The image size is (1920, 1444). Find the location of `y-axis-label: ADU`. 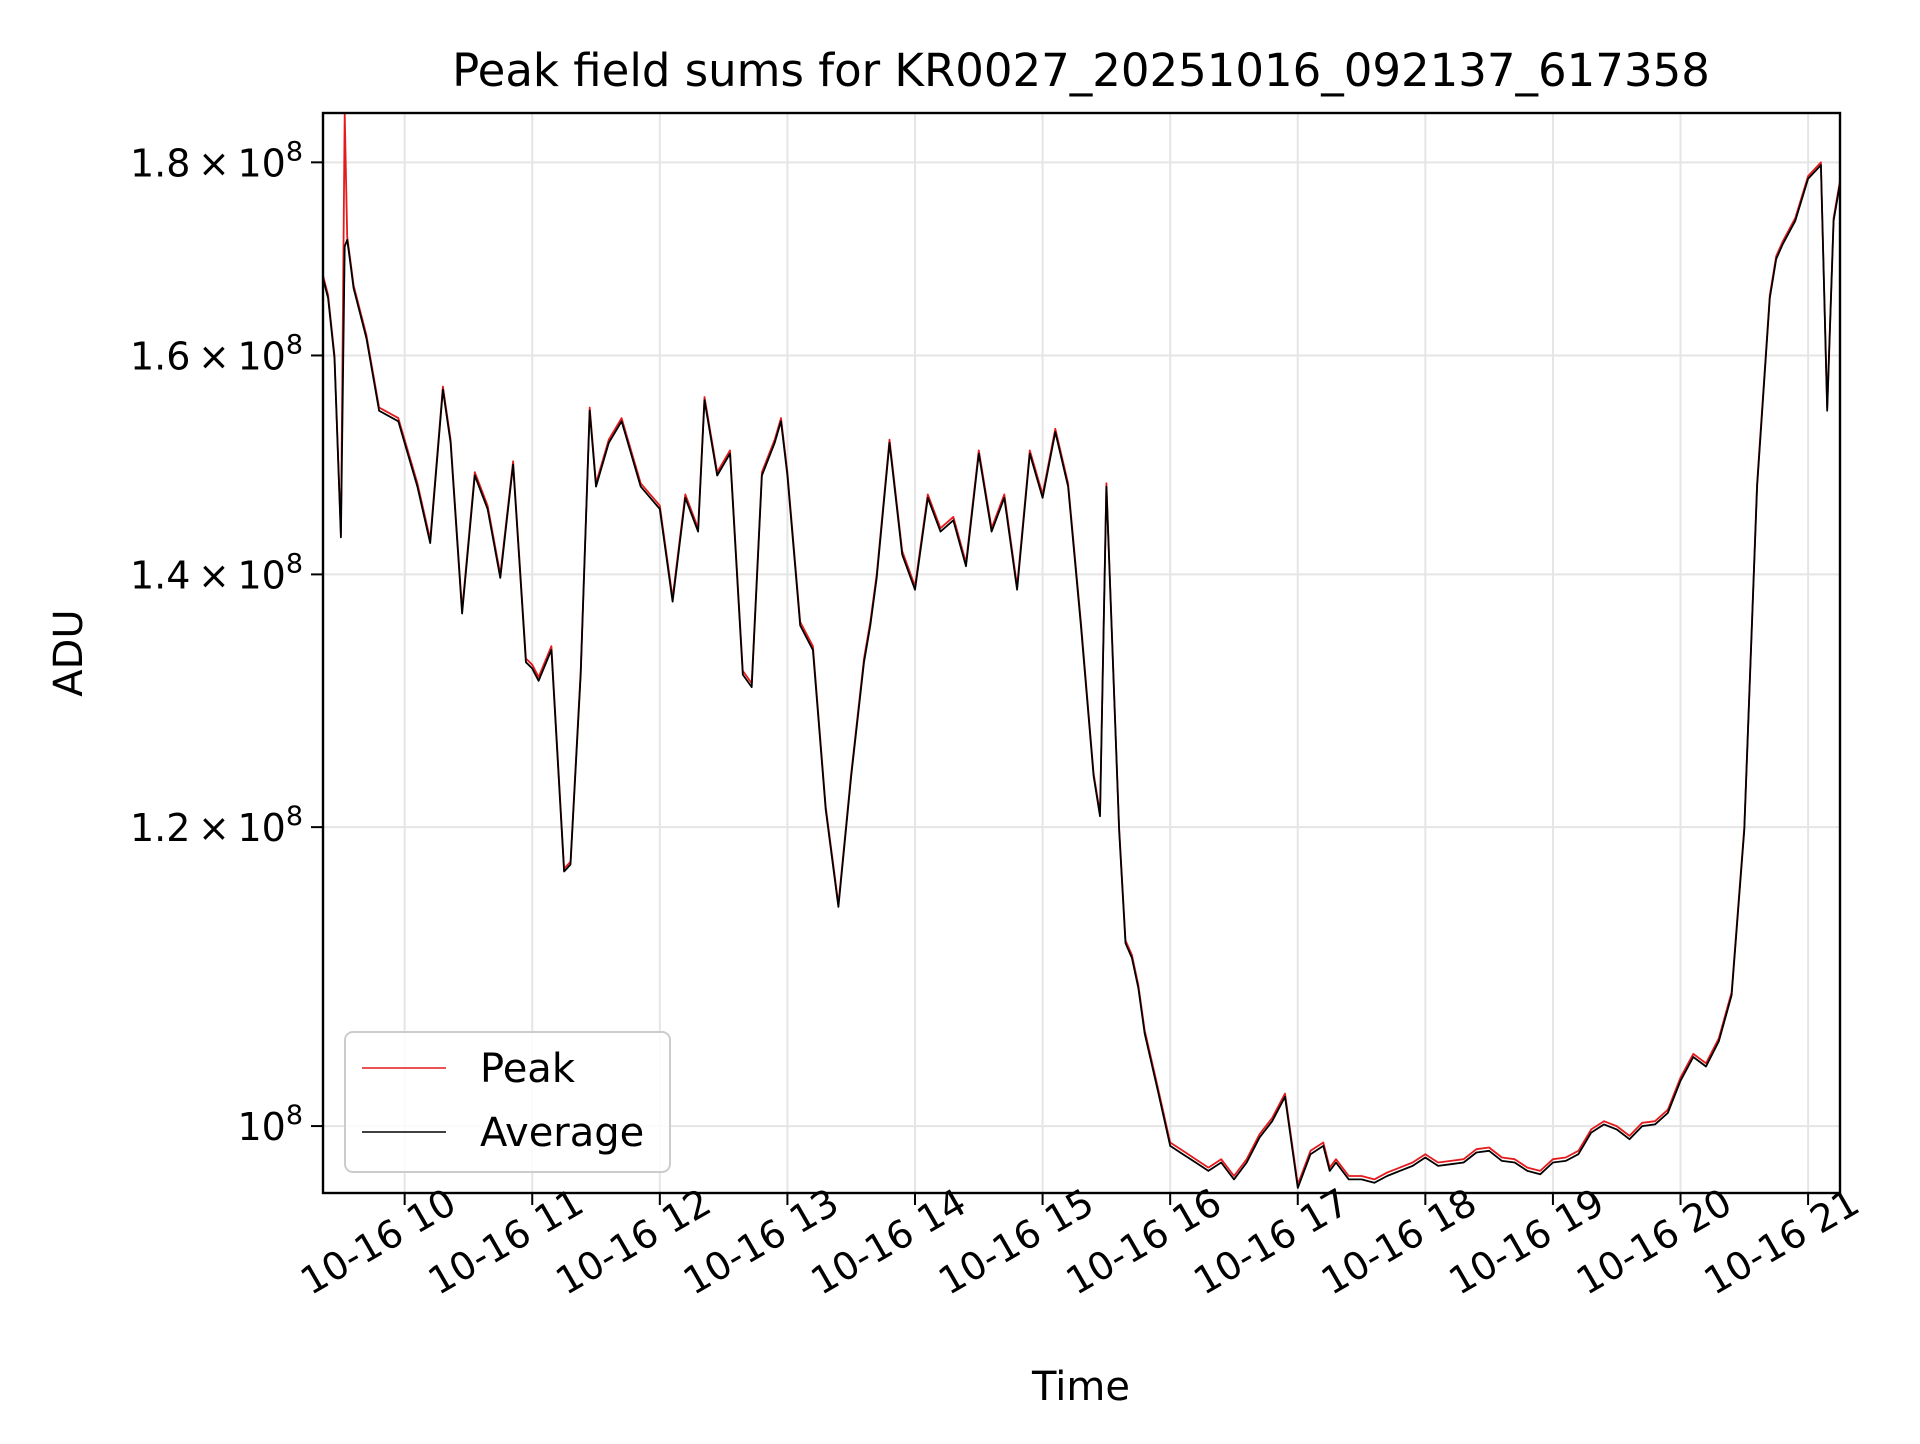

y-axis-label: ADU is located at coordinates (69, 652).